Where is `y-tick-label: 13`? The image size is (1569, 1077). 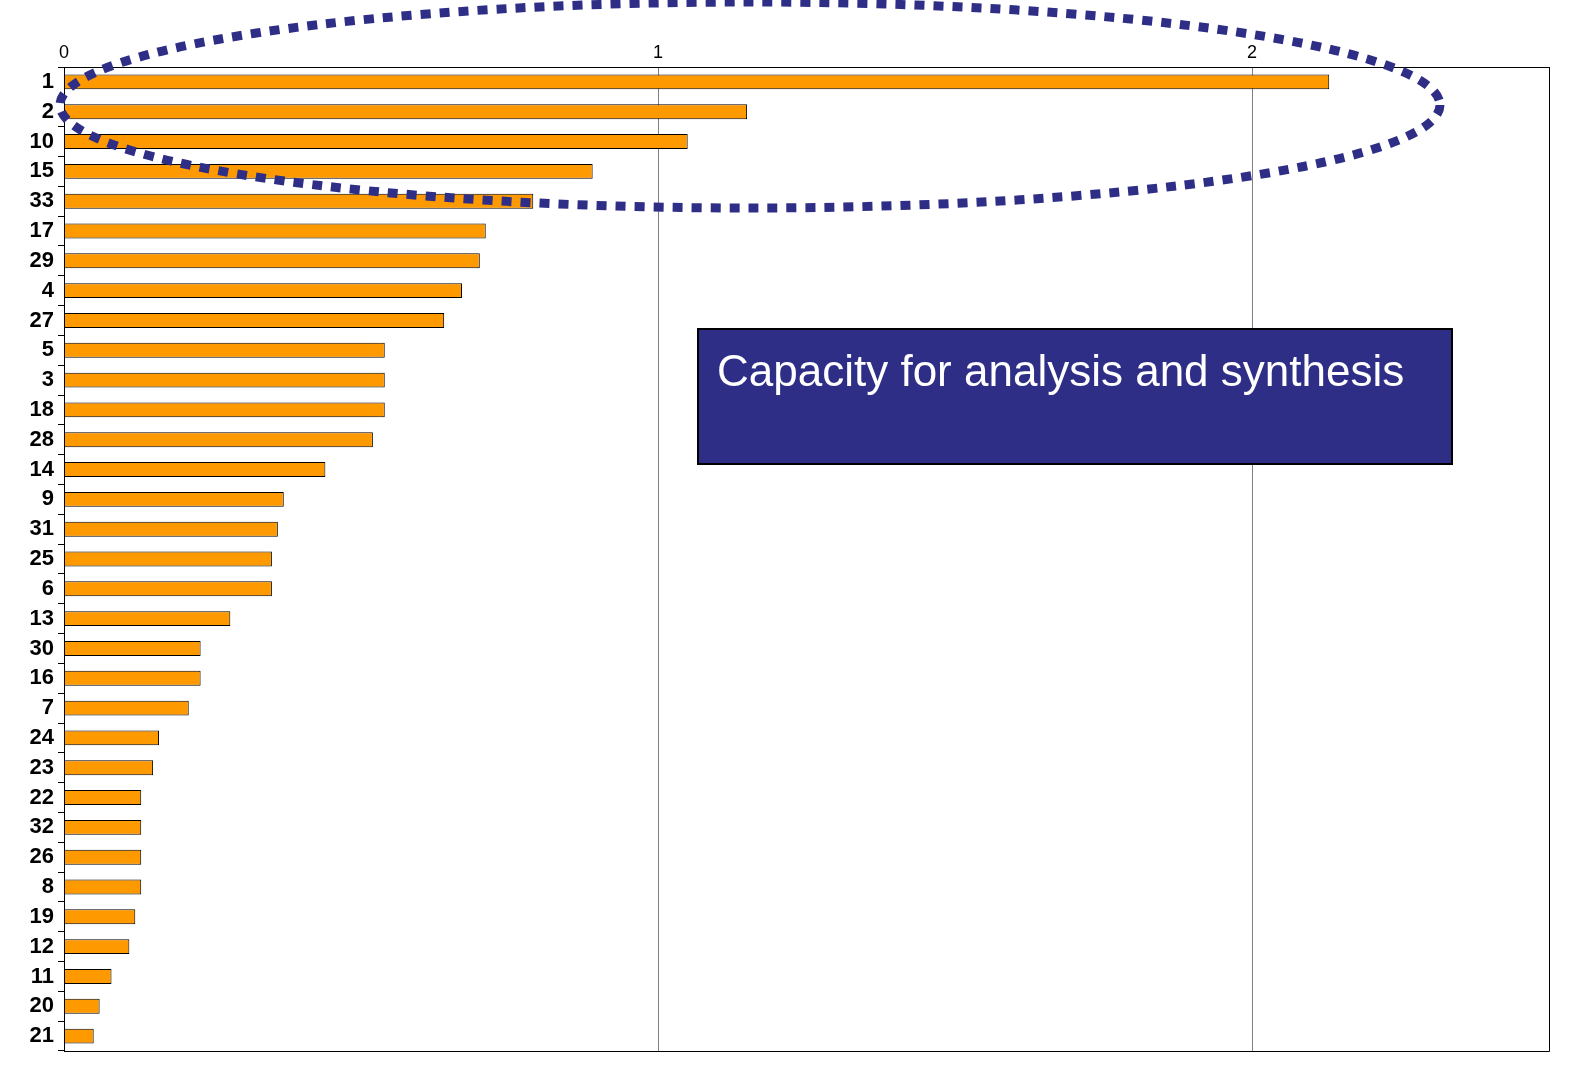
y-tick-label: 13 is located at coordinates (41, 617).